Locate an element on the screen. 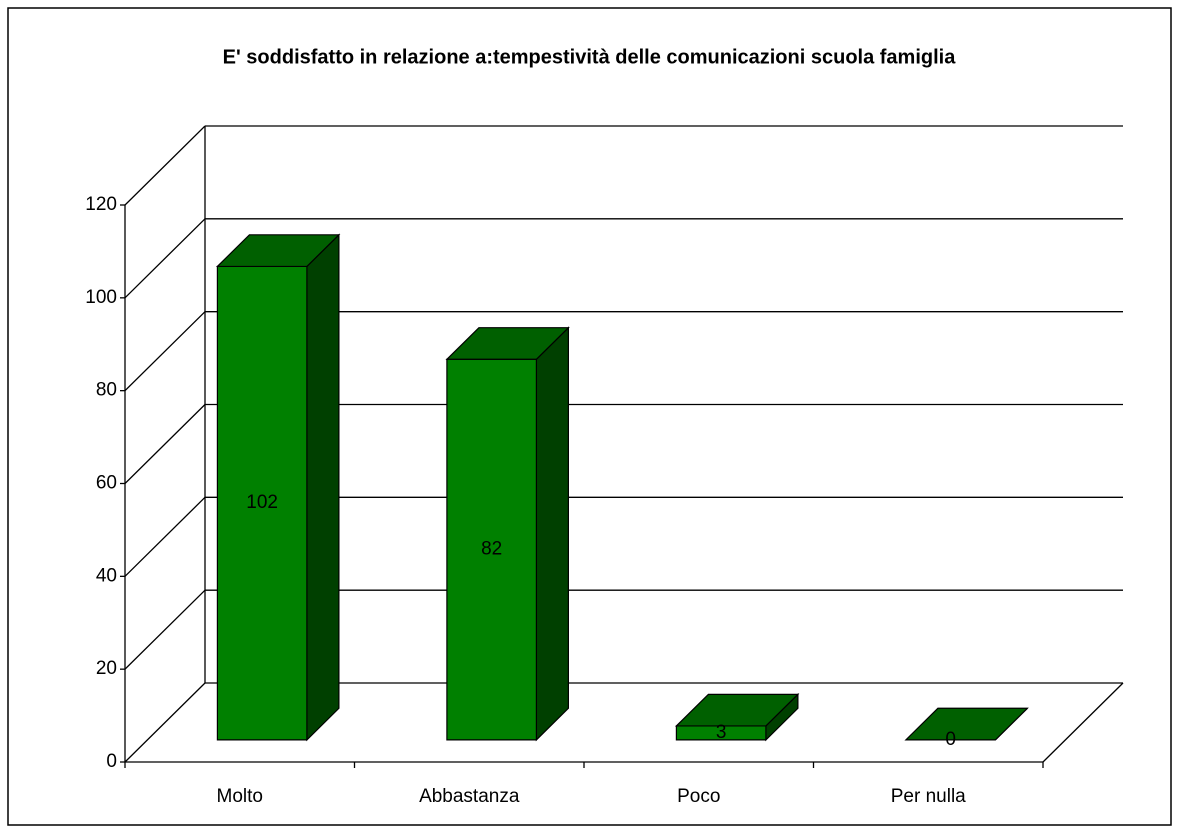  y-tick-label: 100 is located at coordinates (101, 297).